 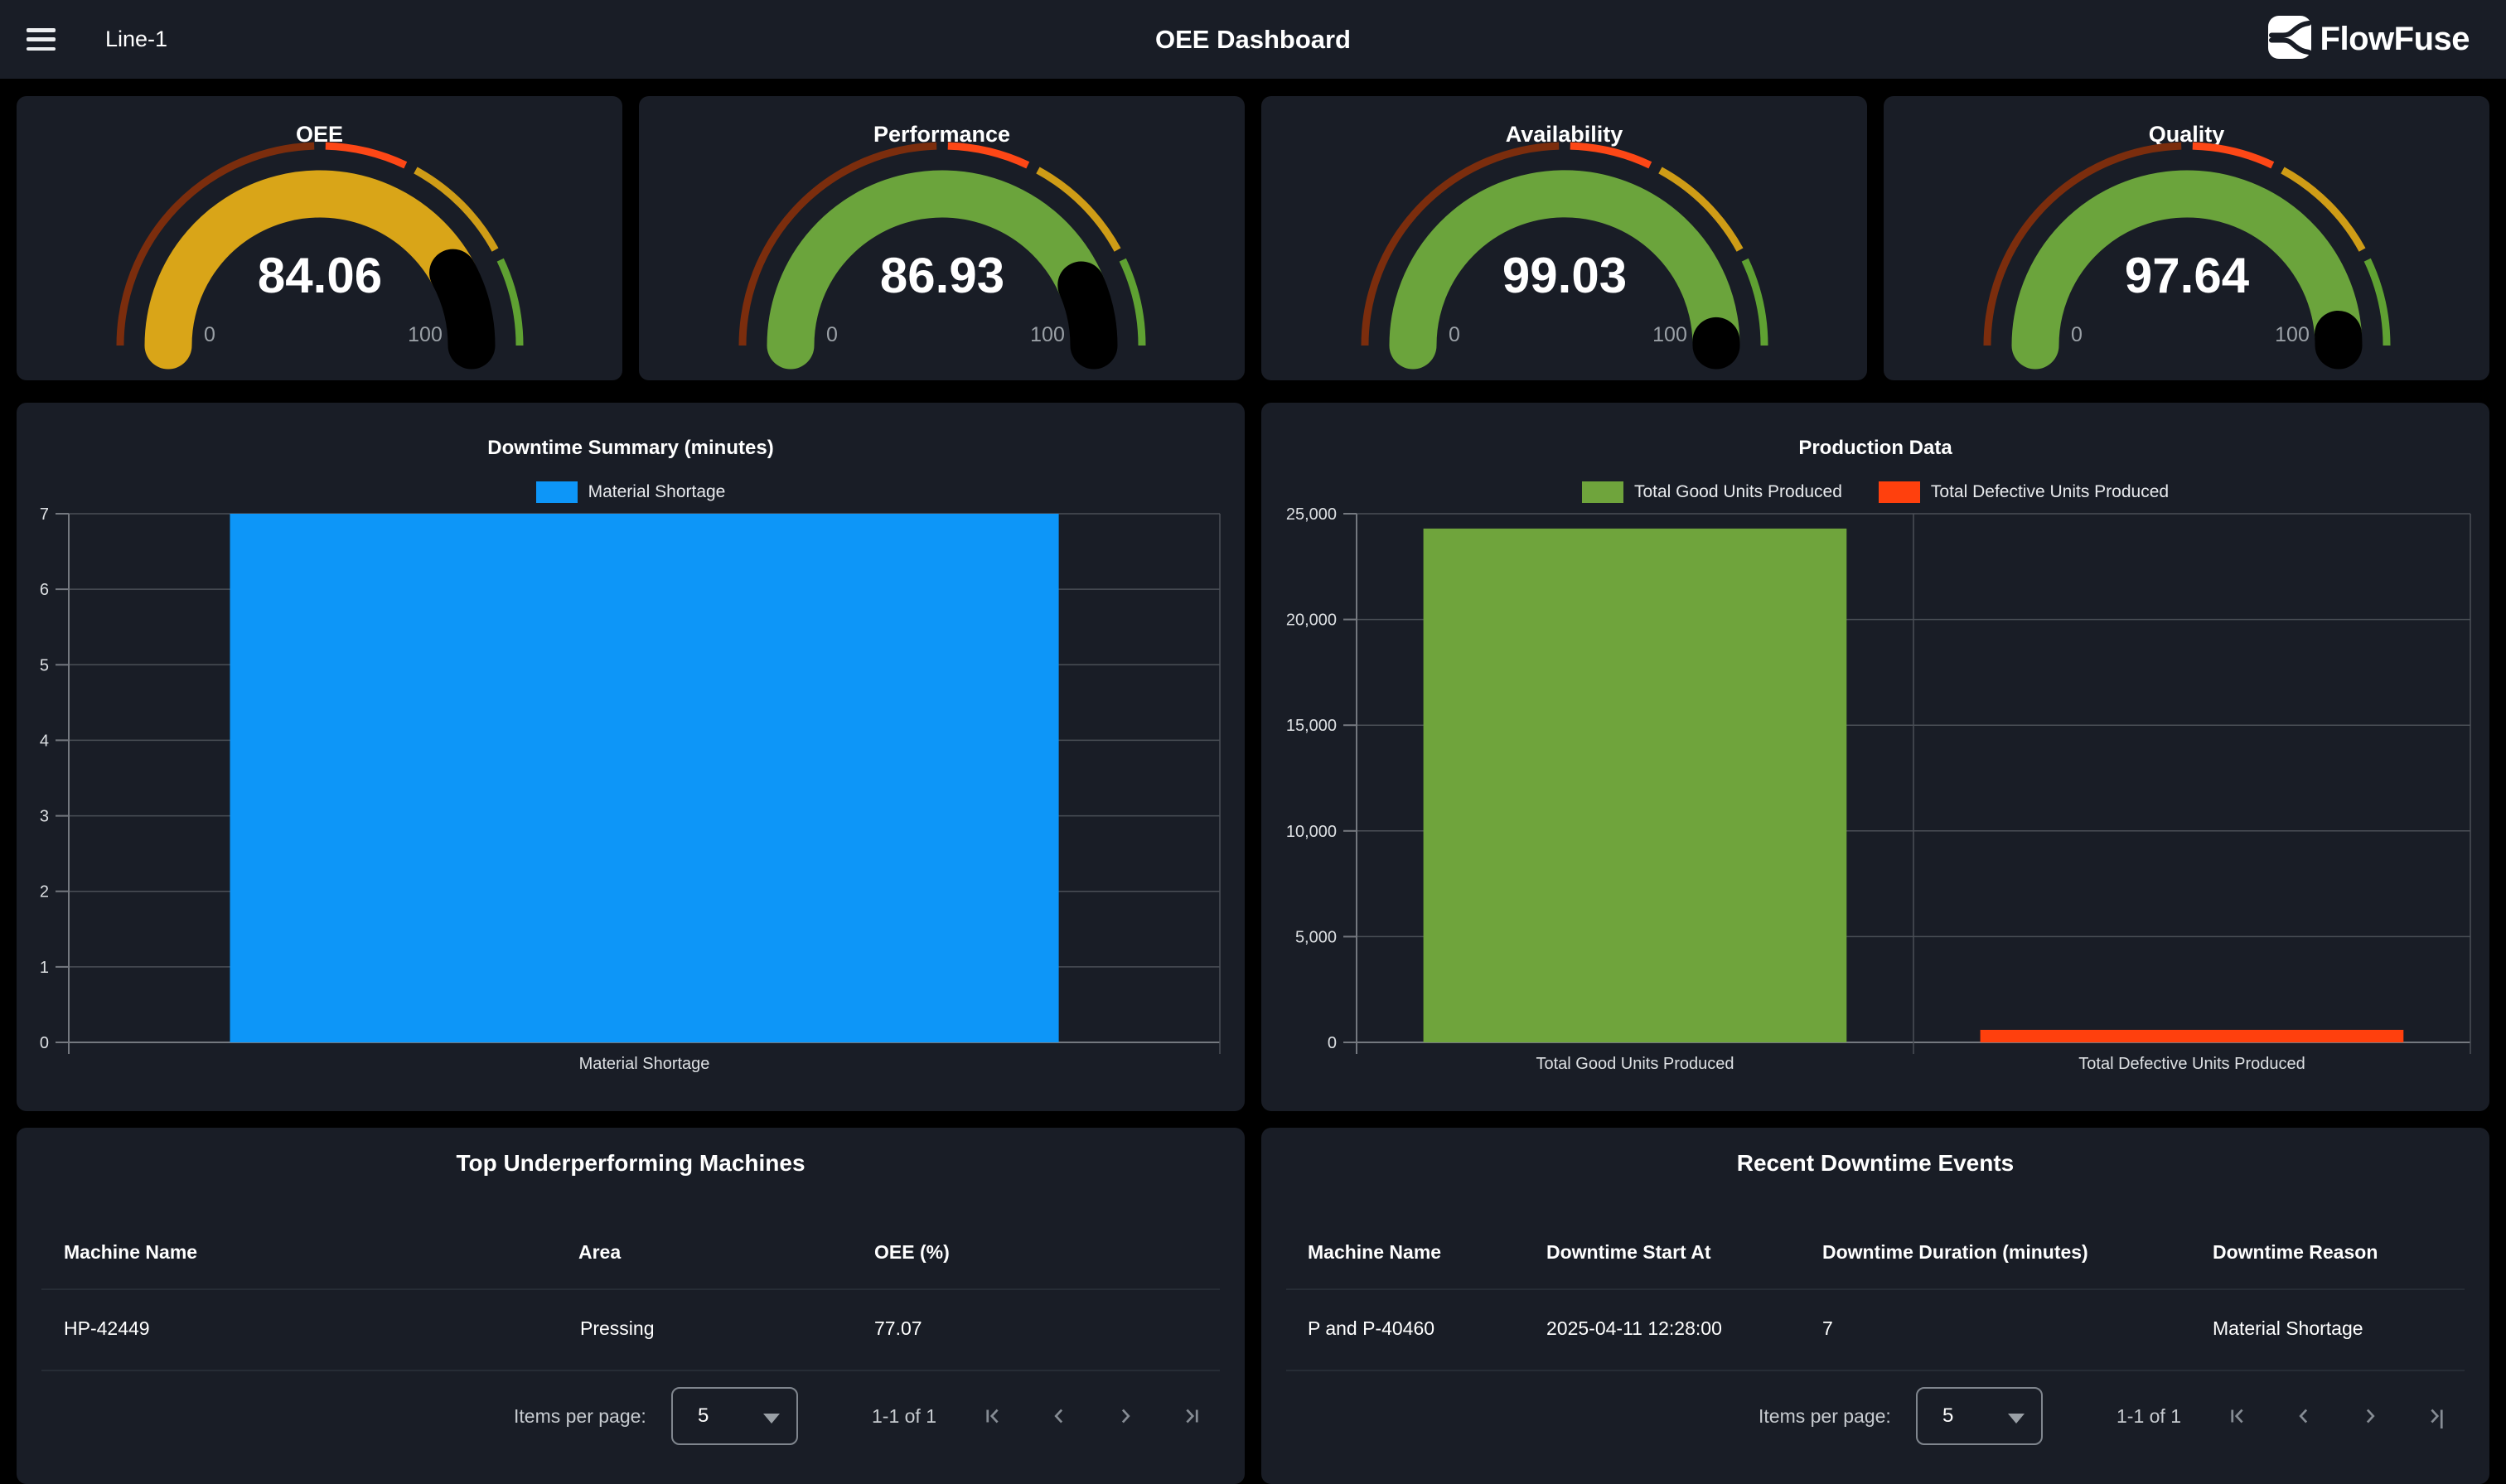 What do you see at coordinates (44, 968) in the screenshot?
I see `svg-text: 1` at bounding box center [44, 968].